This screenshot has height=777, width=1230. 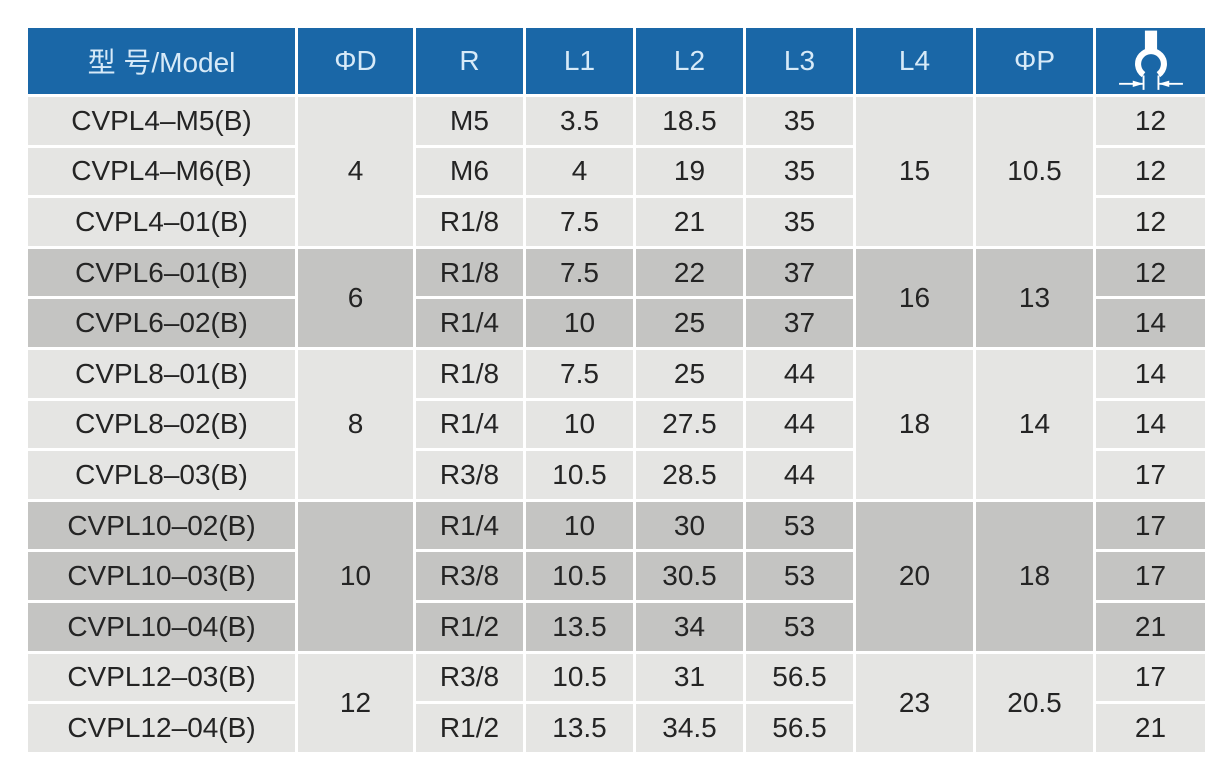 I want to click on header-row: 型 号/Model ΦD R L1 L2 L3 L4 ΦP, so click(x=616, y=61).